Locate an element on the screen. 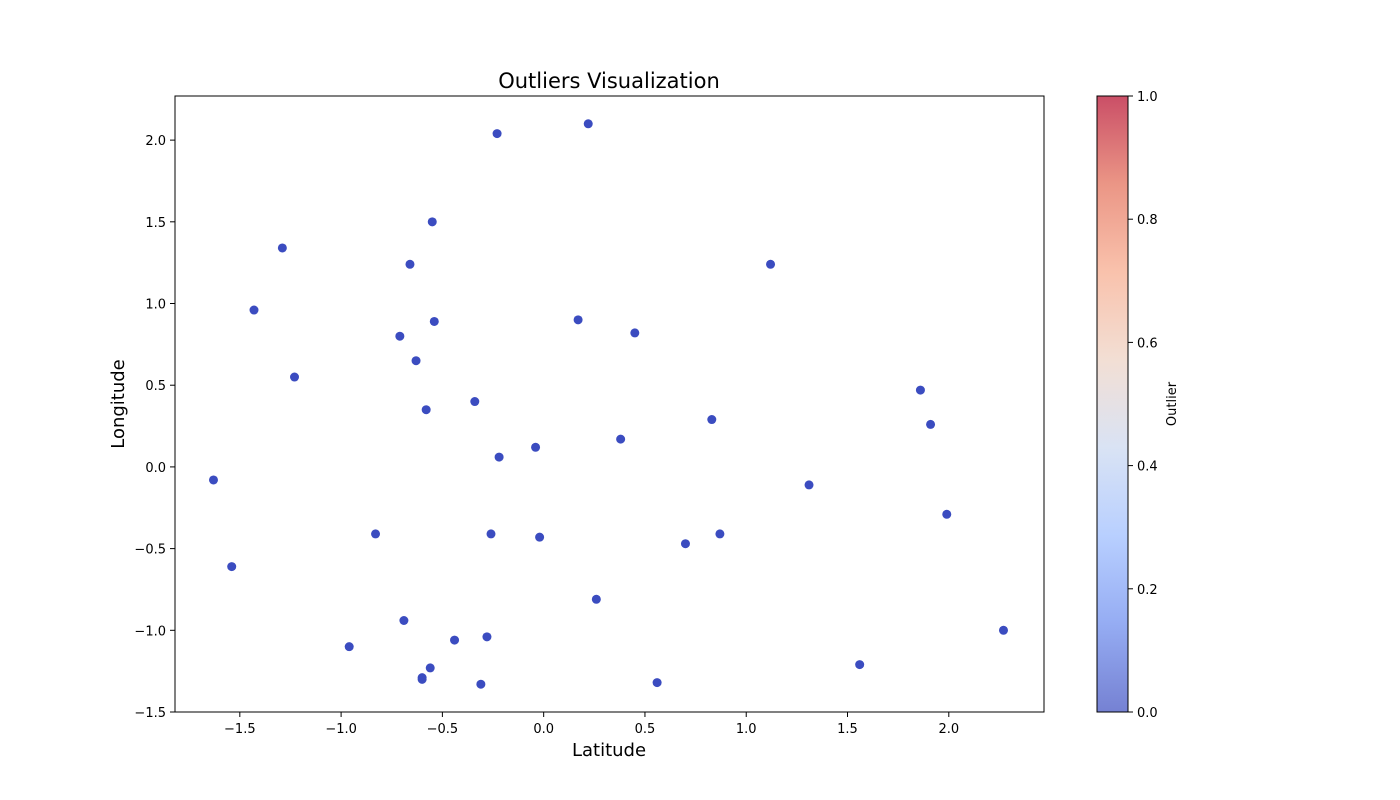  x-tick-label: −1.5 is located at coordinates (240, 729).